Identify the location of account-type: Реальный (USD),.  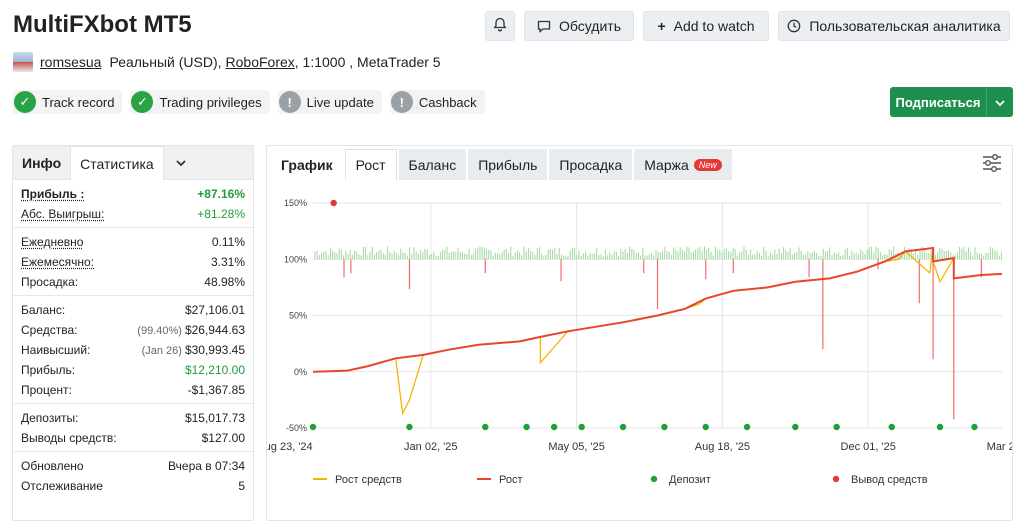
(165, 62).